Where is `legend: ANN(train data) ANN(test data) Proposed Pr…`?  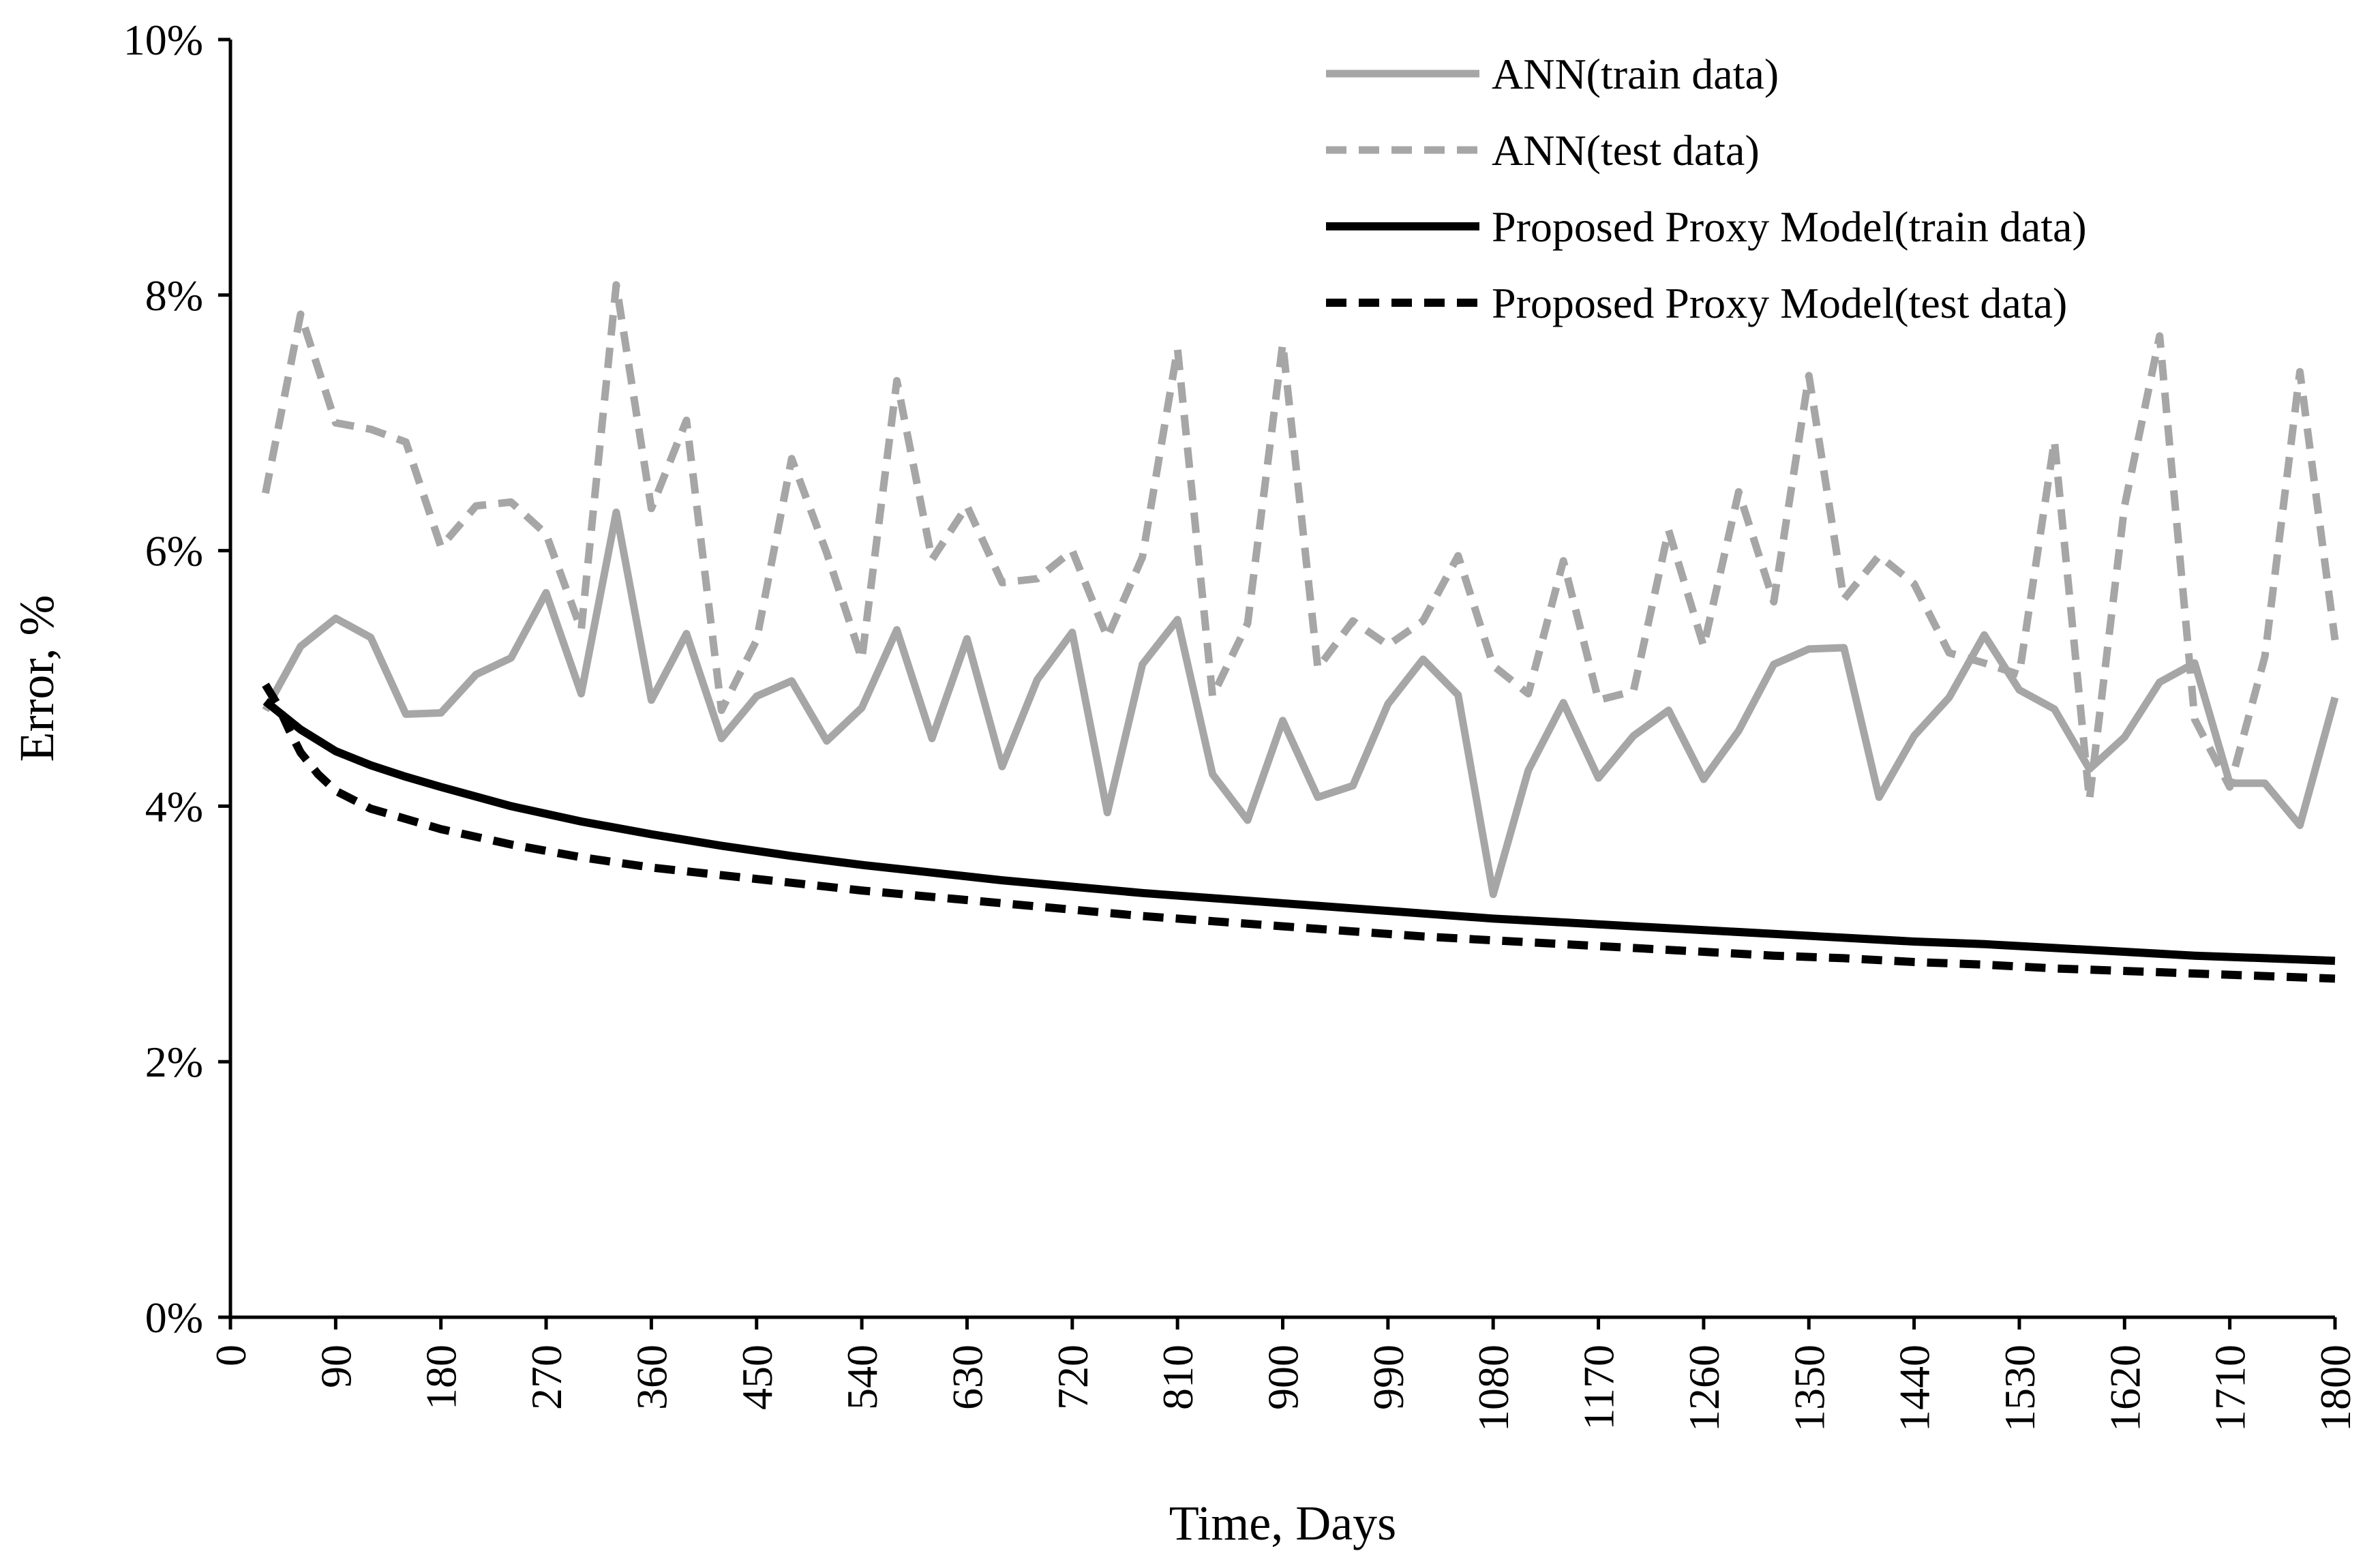
legend: ANN(train data) ANN(test data) Proposed Pr… is located at coordinates (1706, 188).